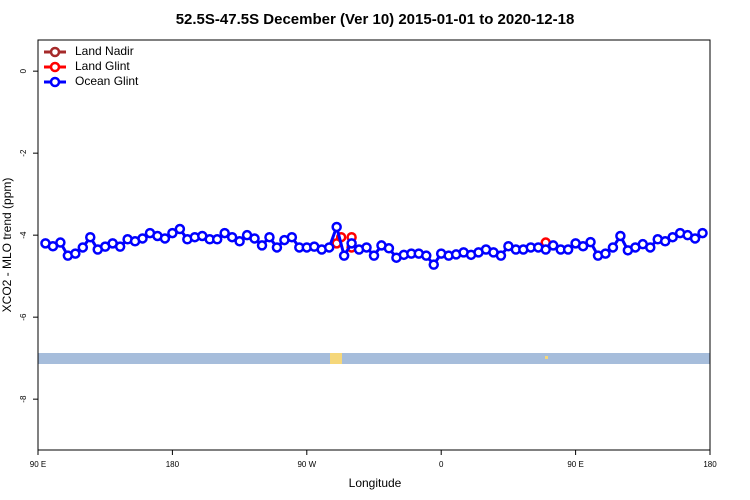 This screenshot has height=500, width=750. Describe the element at coordinates (374, 358) in the screenshot. I see `surface-strip` at that location.